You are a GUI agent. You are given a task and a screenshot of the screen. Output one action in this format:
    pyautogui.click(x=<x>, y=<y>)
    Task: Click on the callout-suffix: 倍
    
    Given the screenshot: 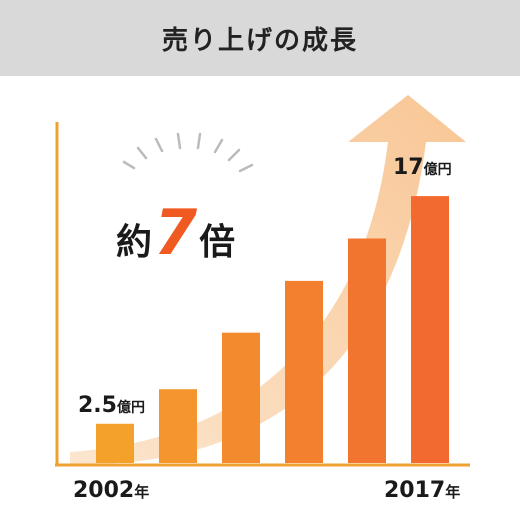 What is the action you would take?
    pyautogui.click(x=217, y=242)
    